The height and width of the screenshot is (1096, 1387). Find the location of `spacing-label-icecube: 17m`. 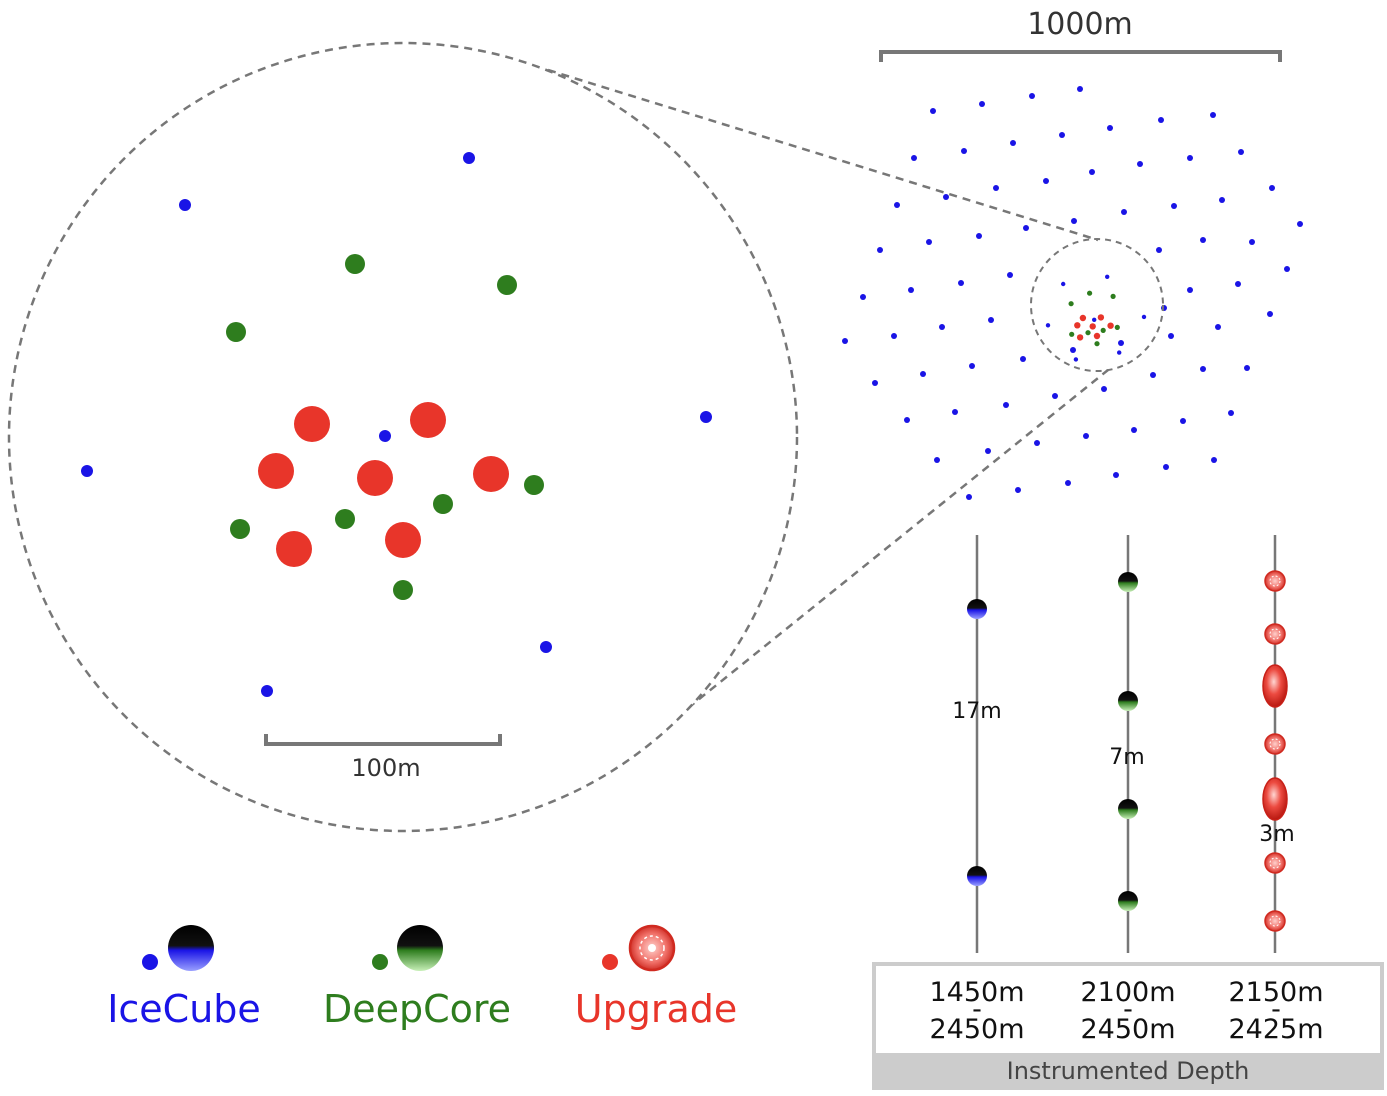

spacing-label-icecube: 17m is located at coordinates (976, 711).